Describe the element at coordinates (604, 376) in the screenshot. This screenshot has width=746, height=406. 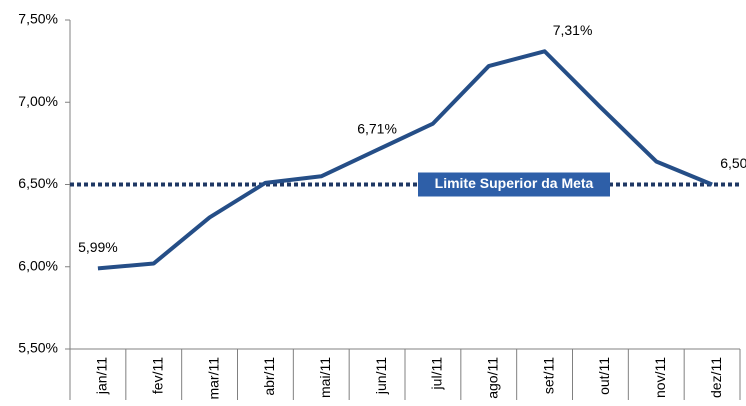
I see `x-tick-label: out/11` at that location.